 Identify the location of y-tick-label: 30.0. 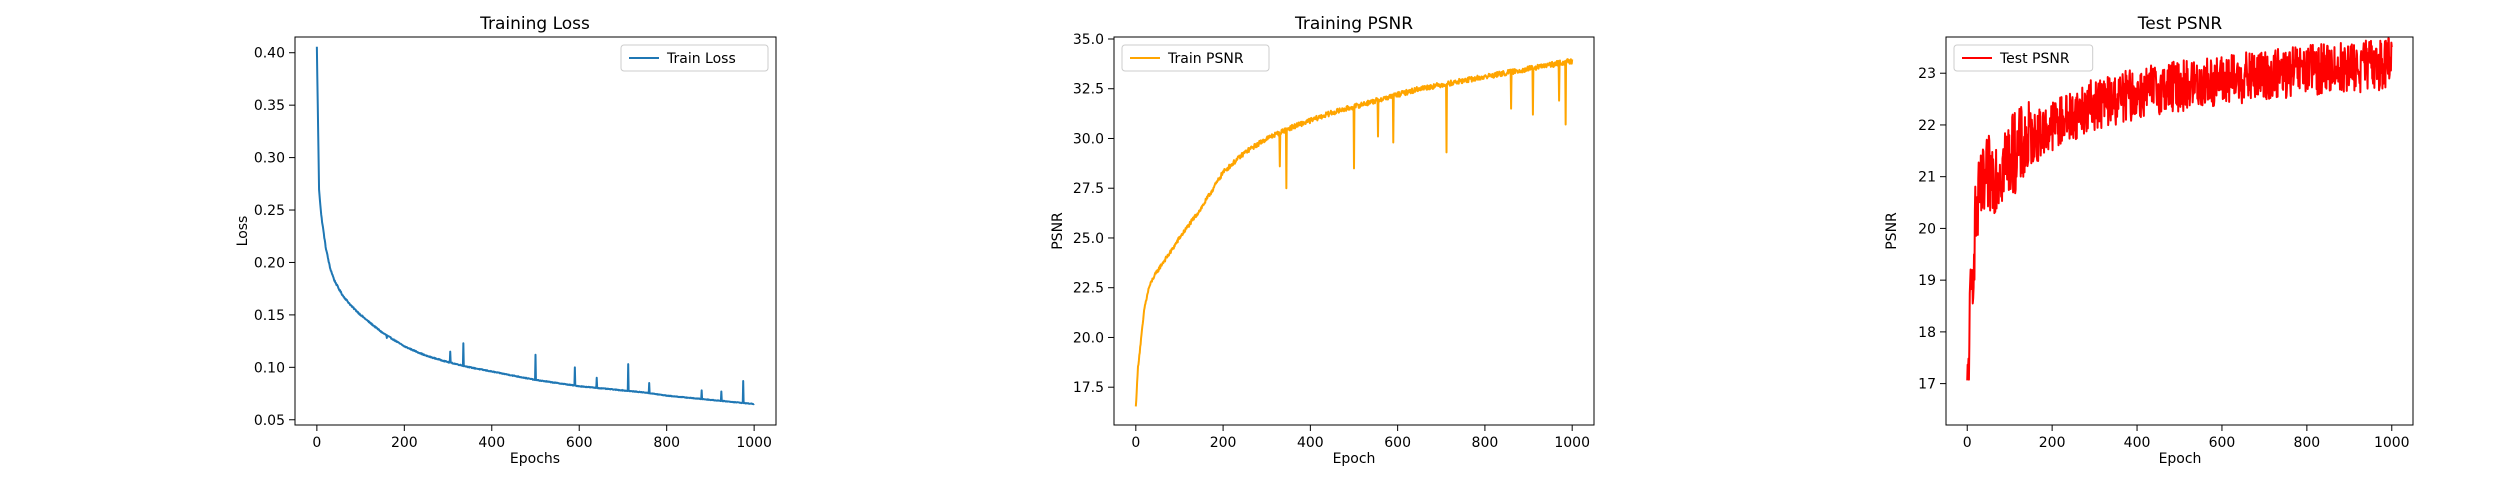
(1088, 139).